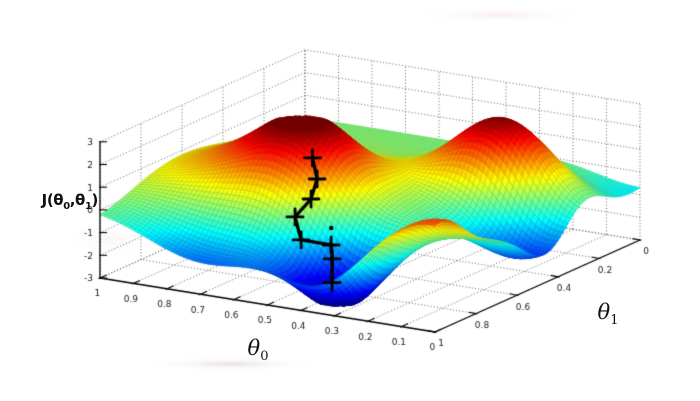  Describe the element at coordinates (614, 321) in the screenshot. I see `y-axis-label-sub: 1` at that location.